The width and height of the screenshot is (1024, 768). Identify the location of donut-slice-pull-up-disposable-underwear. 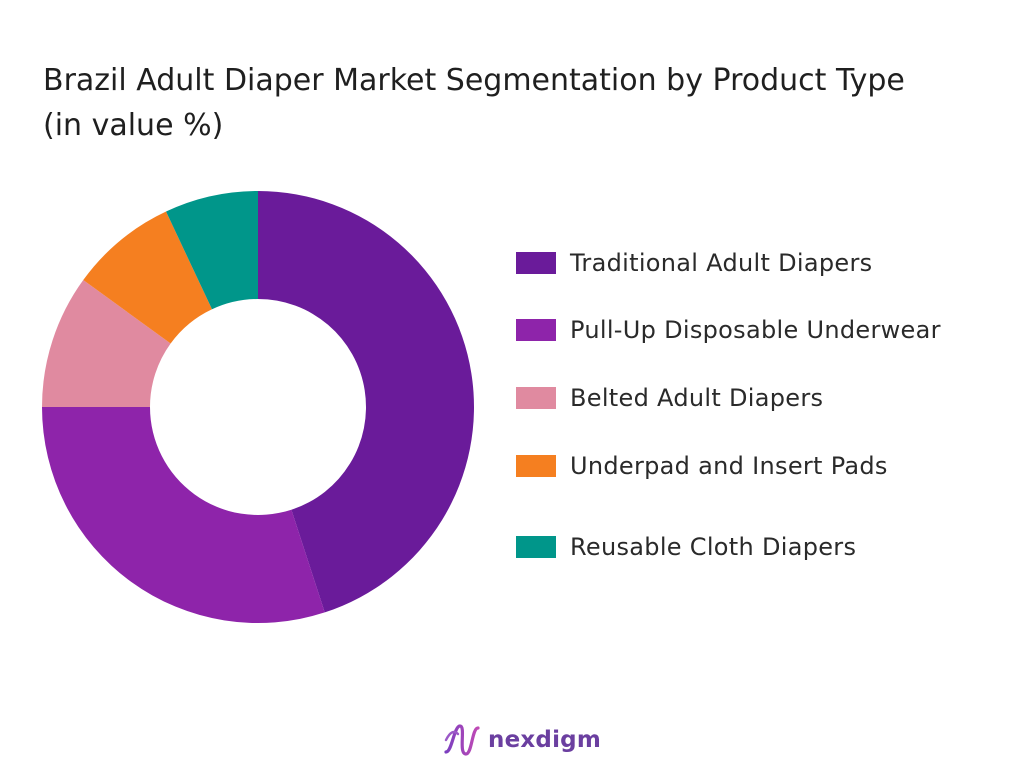
(183, 515).